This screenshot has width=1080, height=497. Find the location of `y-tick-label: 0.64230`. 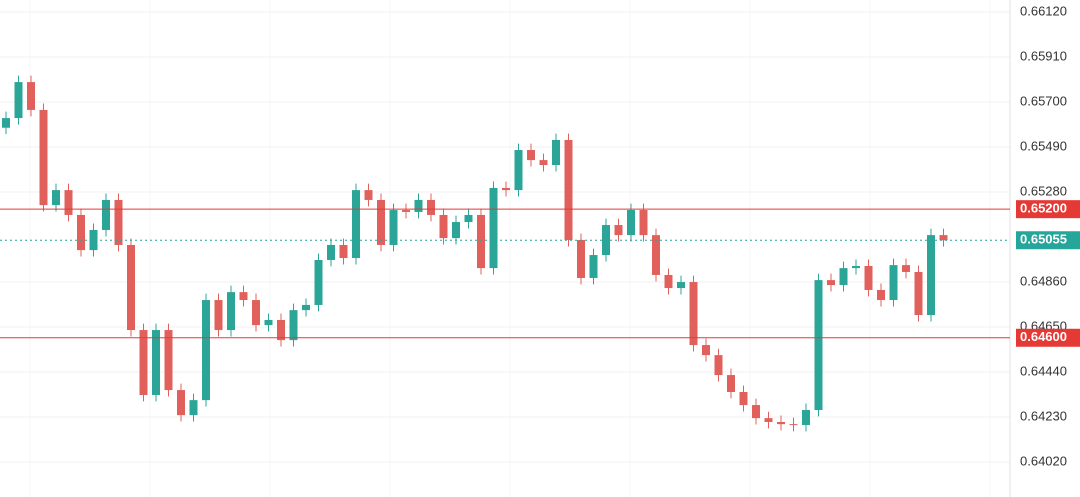

y-tick-label: 0.64230 is located at coordinates (1043, 415).